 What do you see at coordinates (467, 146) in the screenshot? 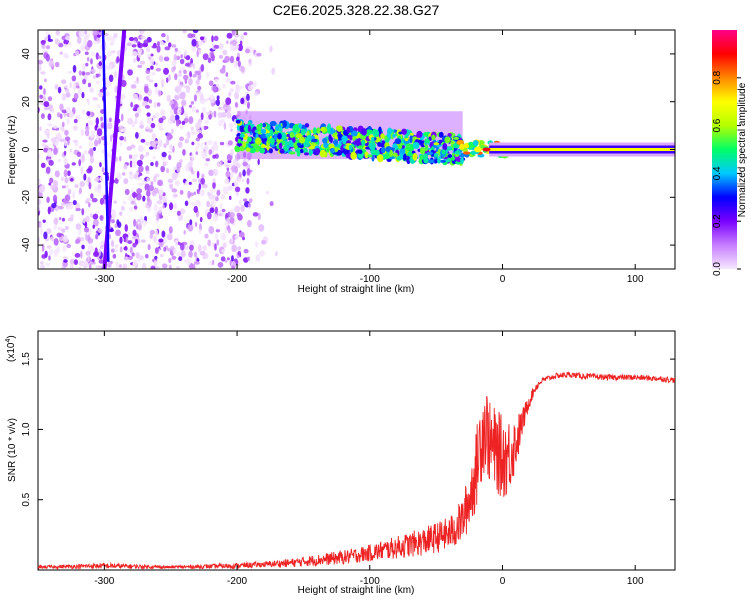
I see `transition-cell` at bounding box center [467, 146].